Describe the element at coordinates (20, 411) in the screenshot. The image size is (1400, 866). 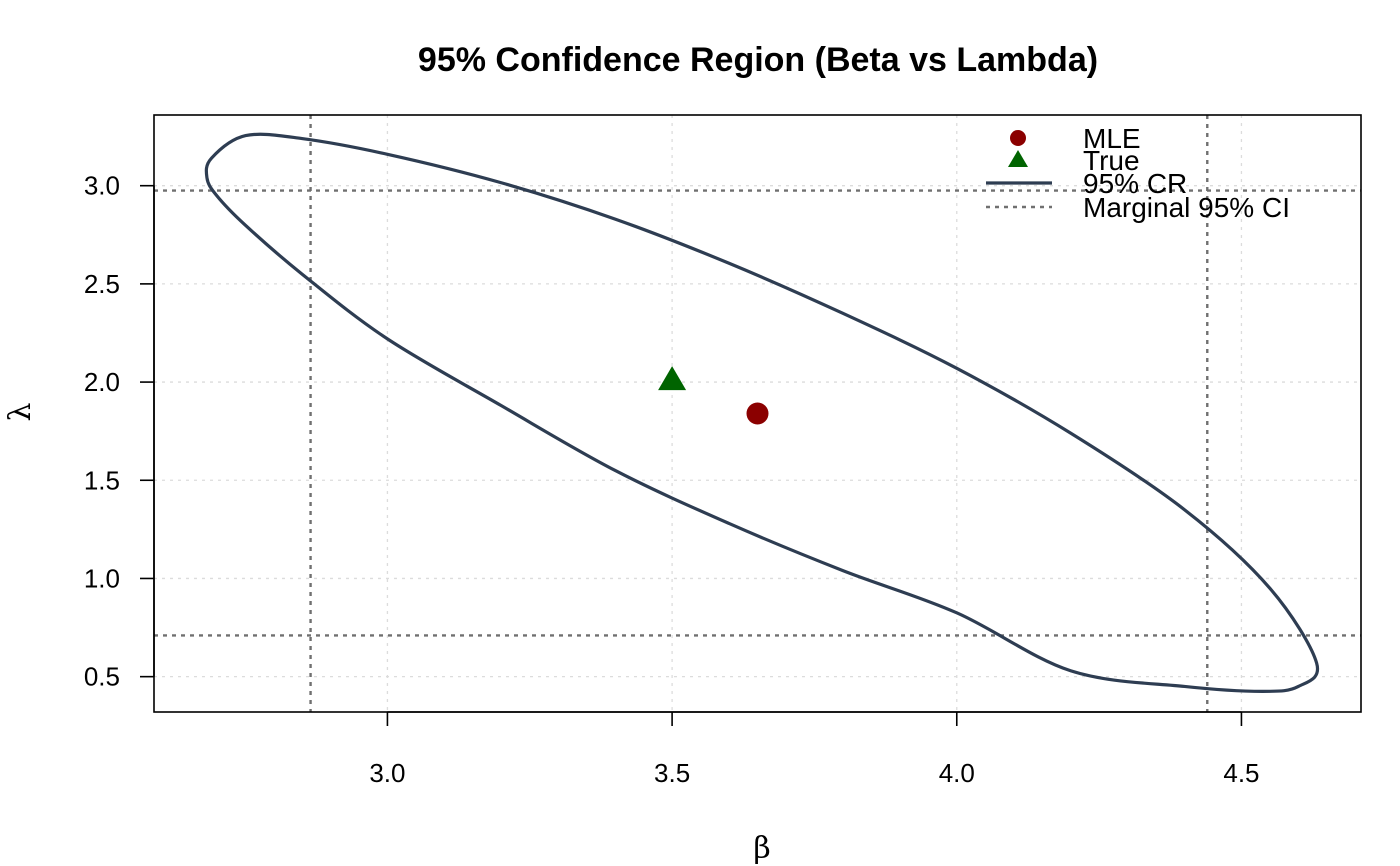
I see `y-axis-label: λ` at that location.